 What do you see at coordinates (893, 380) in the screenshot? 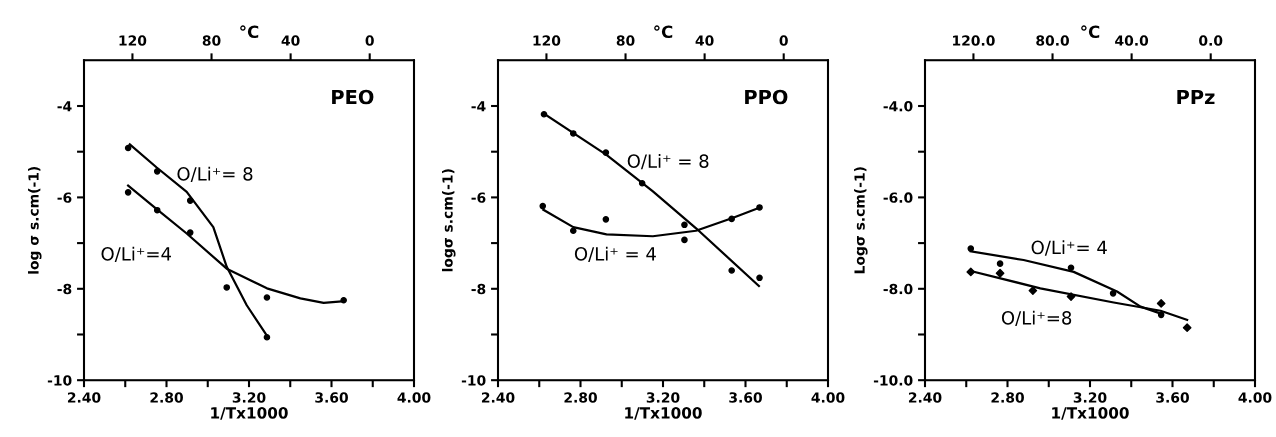
I see `y-tick-label: -10.0` at bounding box center [893, 380].